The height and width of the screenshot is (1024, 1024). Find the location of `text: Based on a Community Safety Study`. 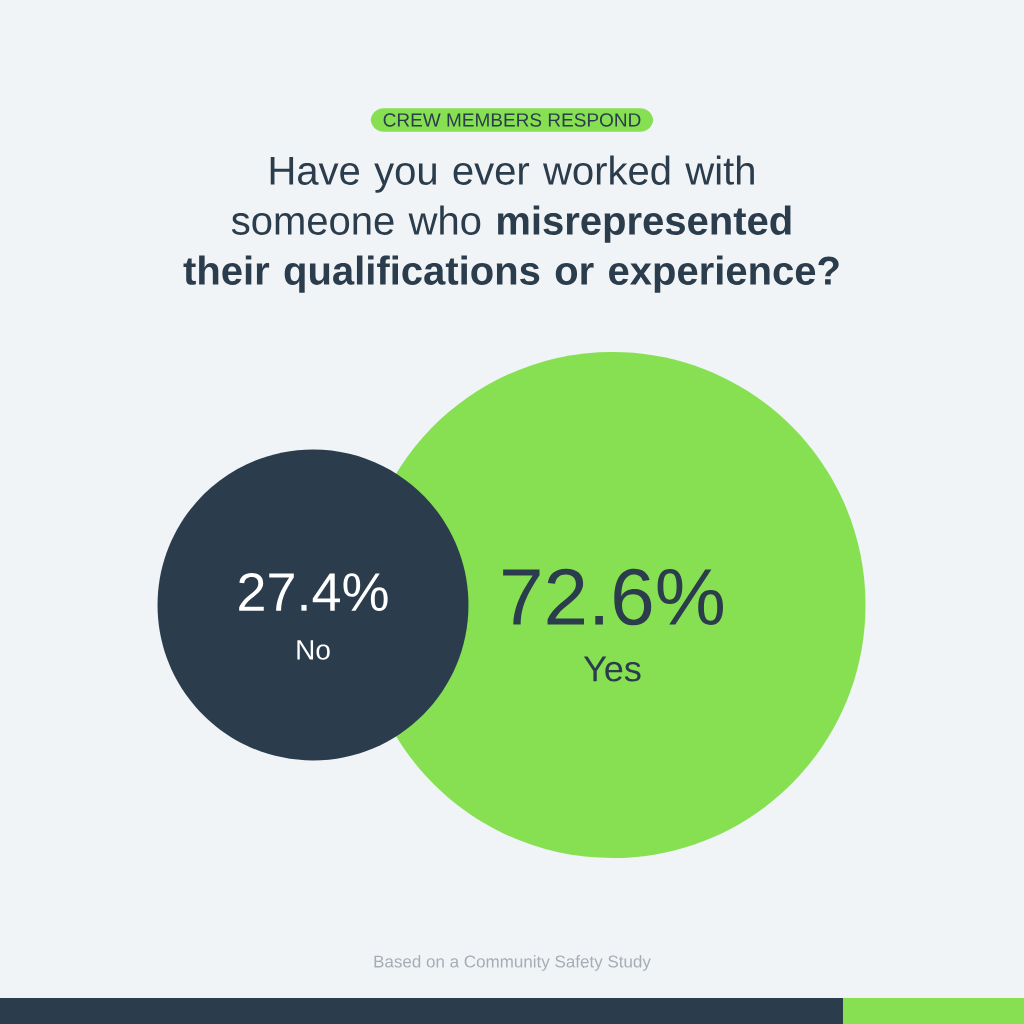

text: Based on a Community Safety Study is located at coordinates (512, 963).